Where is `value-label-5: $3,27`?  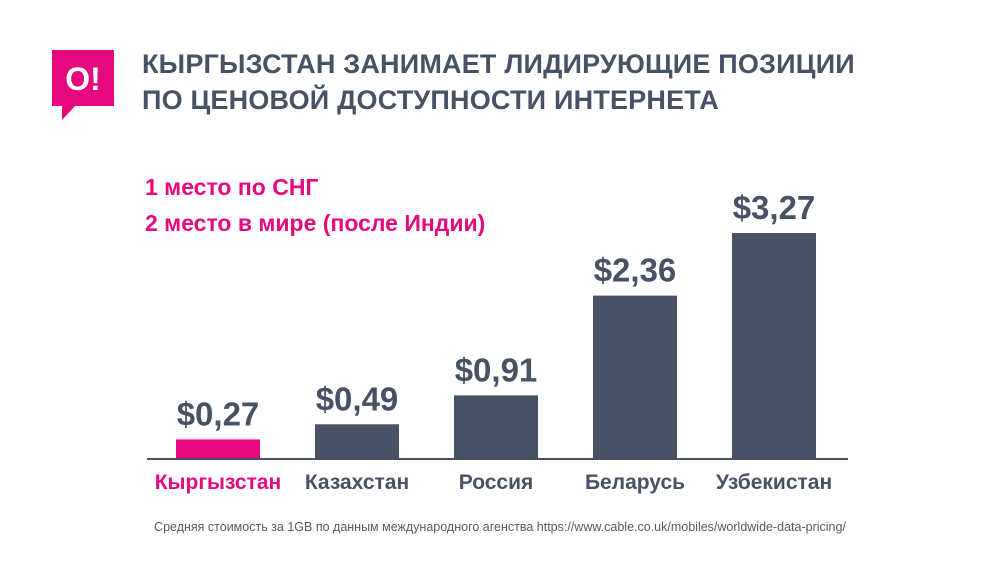 value-label-5: $3,27 is located at coordinates (774, 207).